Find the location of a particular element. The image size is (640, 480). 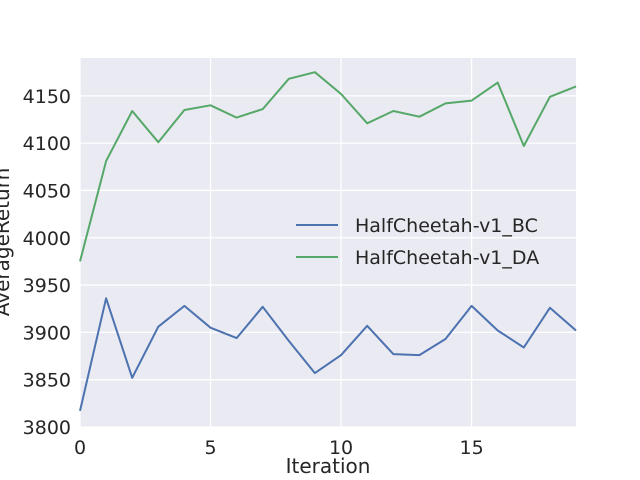

y-tick-labels: 3800 3850 3900 3950 4000 4050 4100 4150 is located at coordinates (47, 262).